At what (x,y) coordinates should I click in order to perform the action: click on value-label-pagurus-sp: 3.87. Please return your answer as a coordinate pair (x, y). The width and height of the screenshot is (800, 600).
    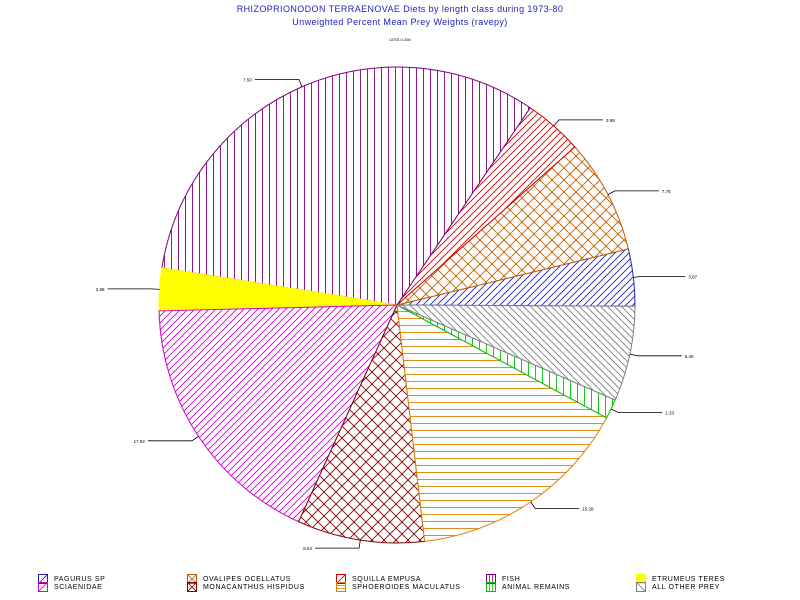
    Looking at the image, I should click on (692, 276).